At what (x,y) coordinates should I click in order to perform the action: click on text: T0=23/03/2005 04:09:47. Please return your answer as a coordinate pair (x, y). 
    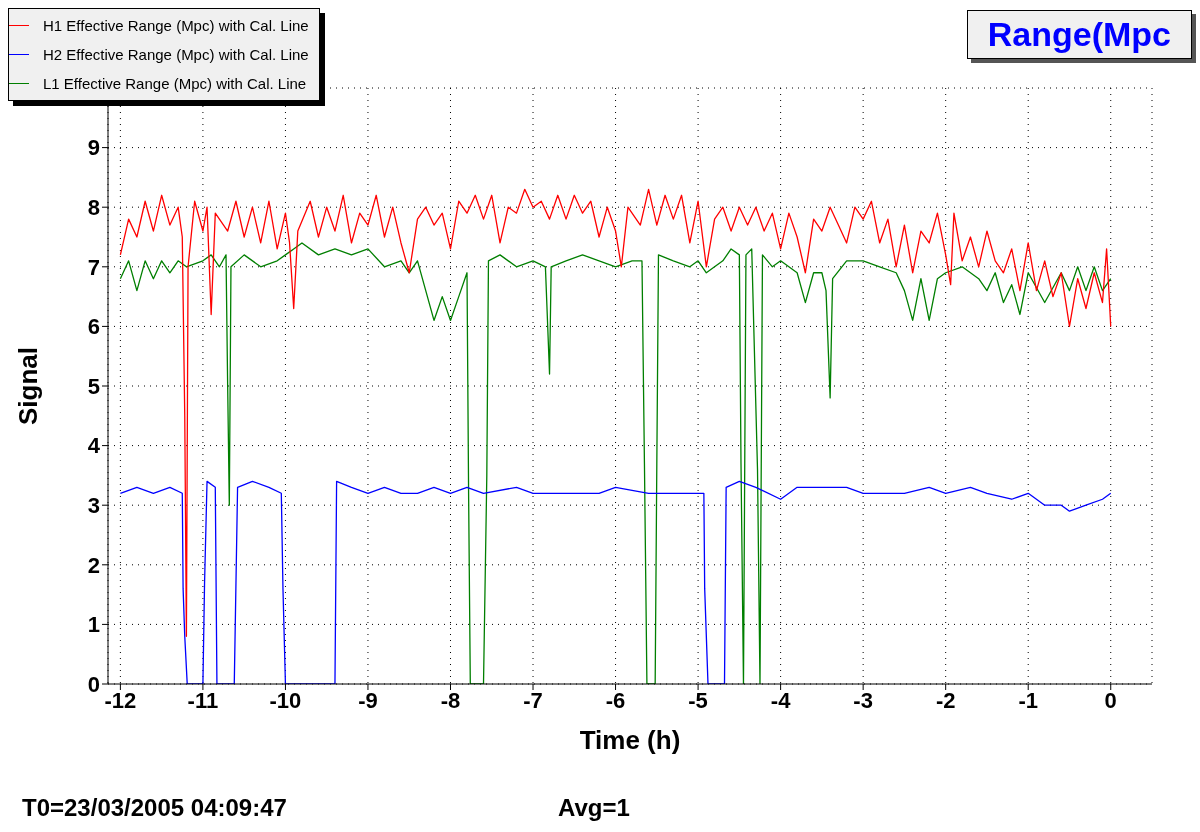
    Looking at the image, I should click on (154, 808).